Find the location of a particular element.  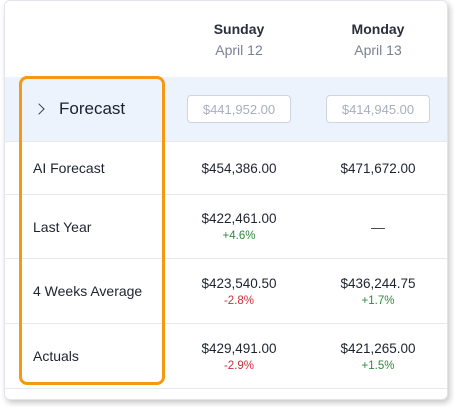

forecast-expand-toggle: Forecast is located at coordinates (79, 109).